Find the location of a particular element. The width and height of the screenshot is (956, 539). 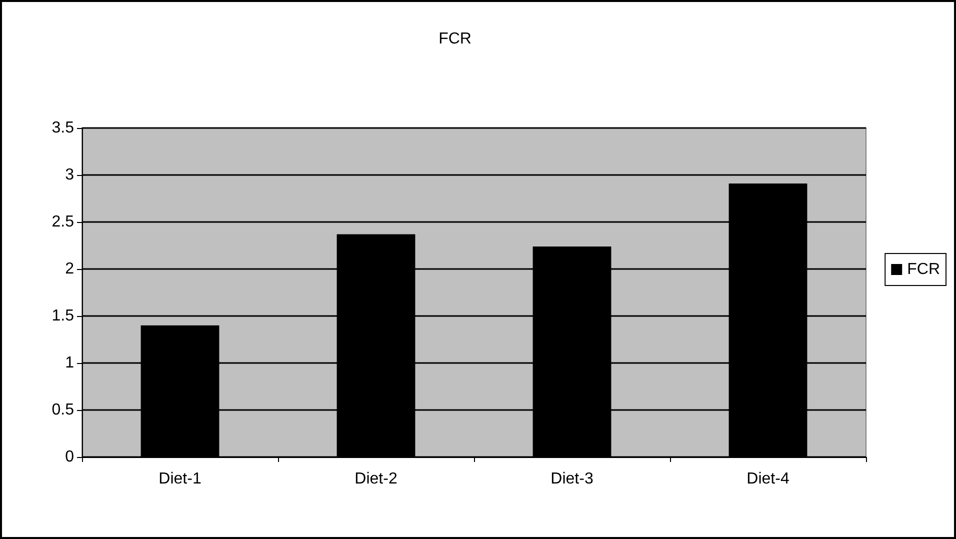

y-tick-label: 2.5 is located at coordinates (63, 222).